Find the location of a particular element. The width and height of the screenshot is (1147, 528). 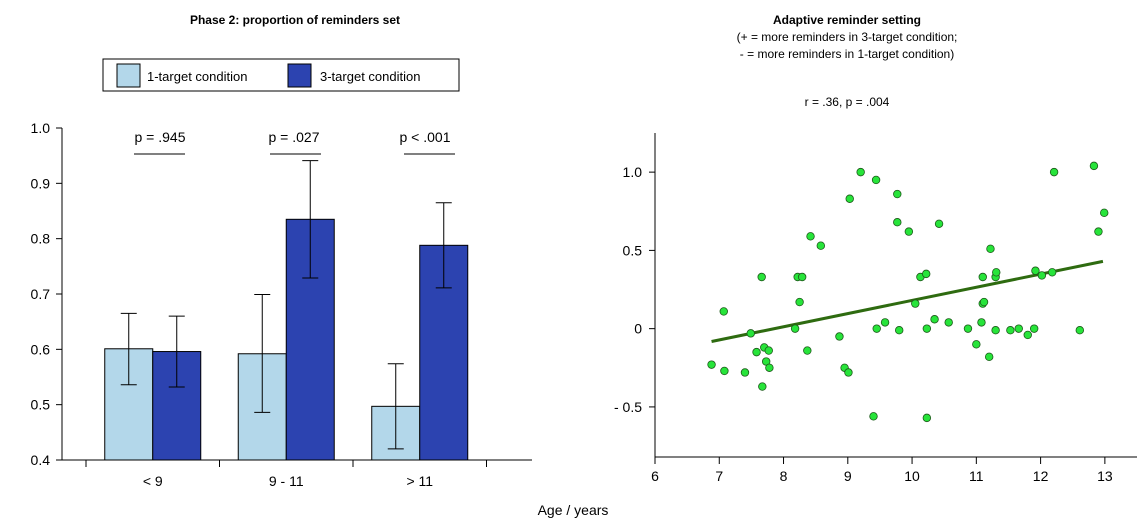

bar-y-tick-label: 0.5 is located at coordinates (41, 405).